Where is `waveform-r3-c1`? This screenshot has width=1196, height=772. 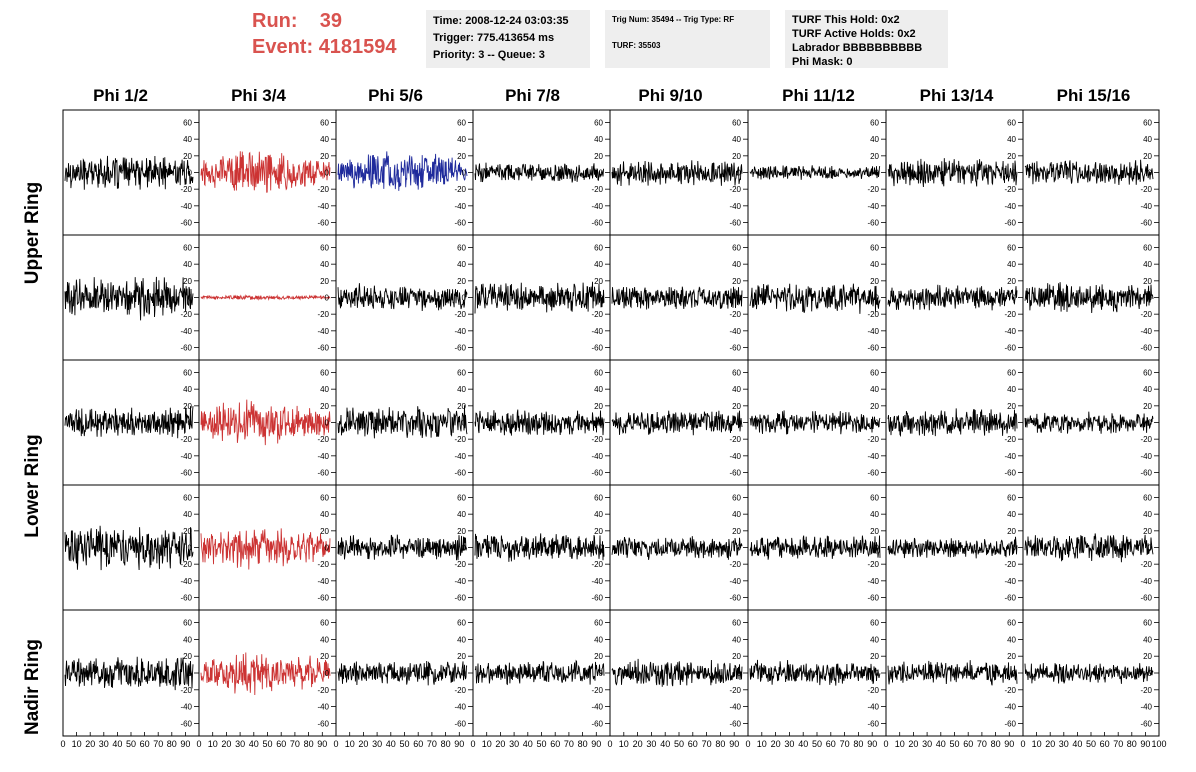
waveform-r3-c1 is located at coordinates (265, 549).